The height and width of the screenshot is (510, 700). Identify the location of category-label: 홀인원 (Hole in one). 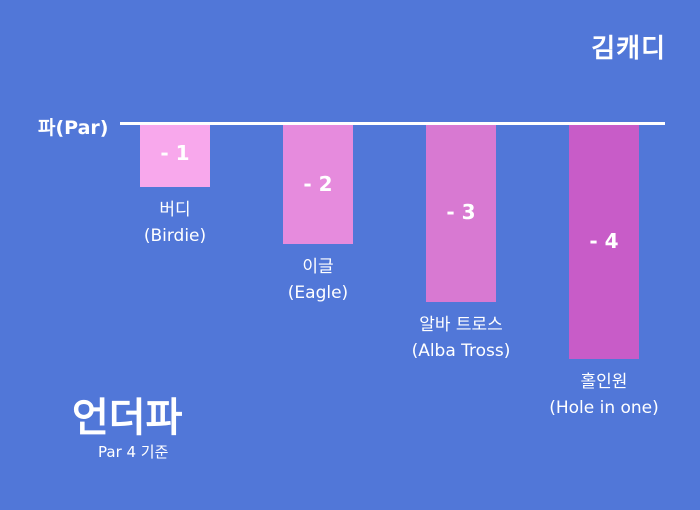
(604, 395).